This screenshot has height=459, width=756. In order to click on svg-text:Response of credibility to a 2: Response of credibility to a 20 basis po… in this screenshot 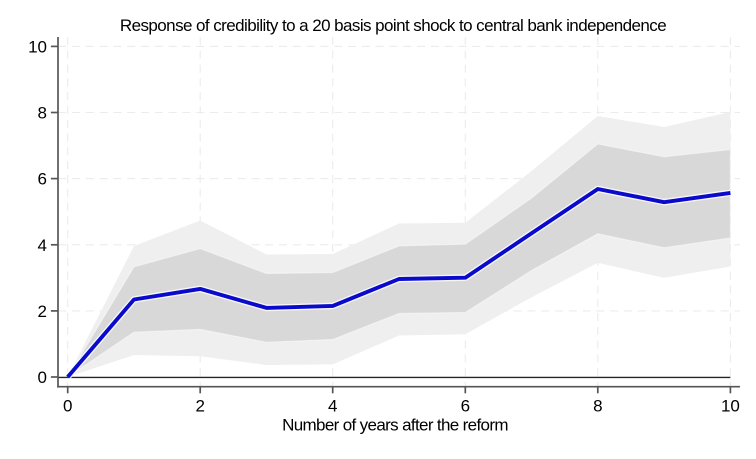, I will do `click(393, 25)`.